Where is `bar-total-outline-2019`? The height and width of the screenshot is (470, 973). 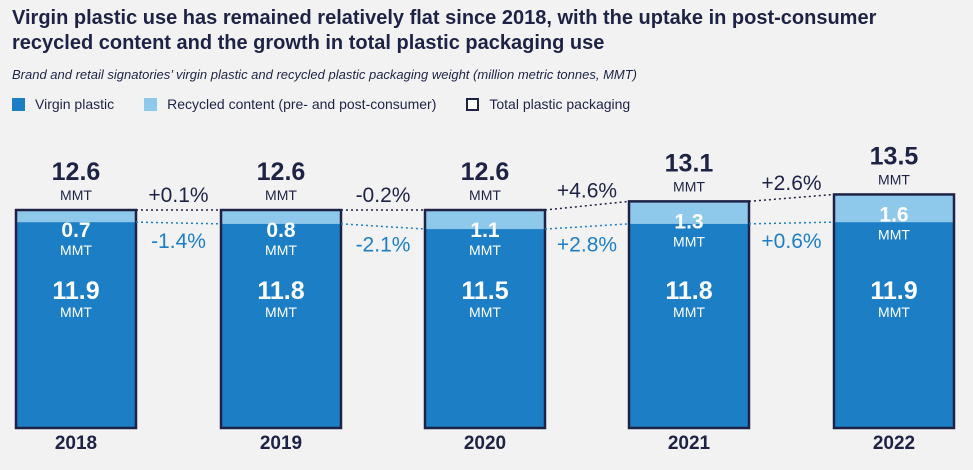
bar-total-outline-2019 is located at coordinates (281, 319).